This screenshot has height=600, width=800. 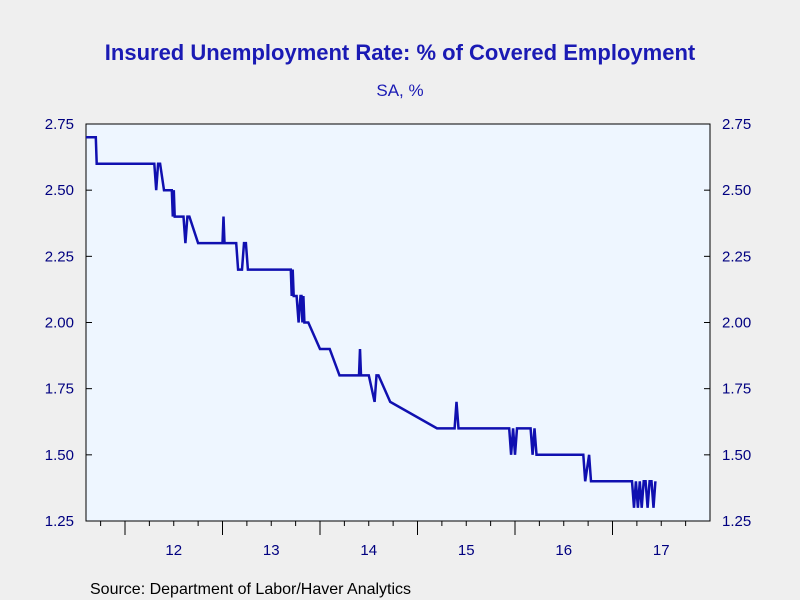 What do you see at coordinates (399, 90) in the screenshot?
I see `chart-subtitle: SA, %` at bounding box center [399, 90].